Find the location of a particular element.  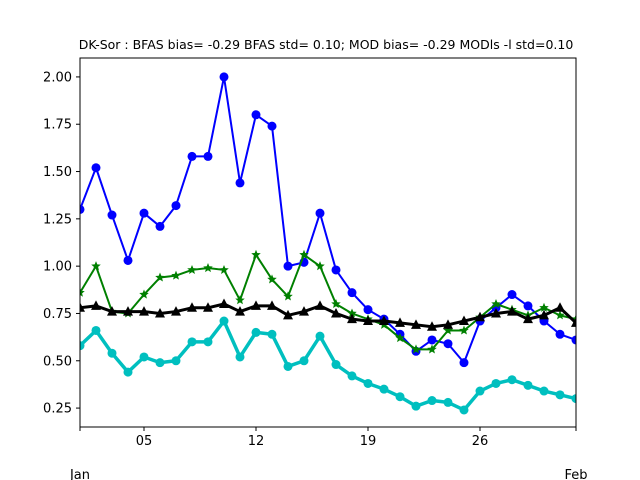

y-tick-label: 2.00 is located at coordinates (57, 77).